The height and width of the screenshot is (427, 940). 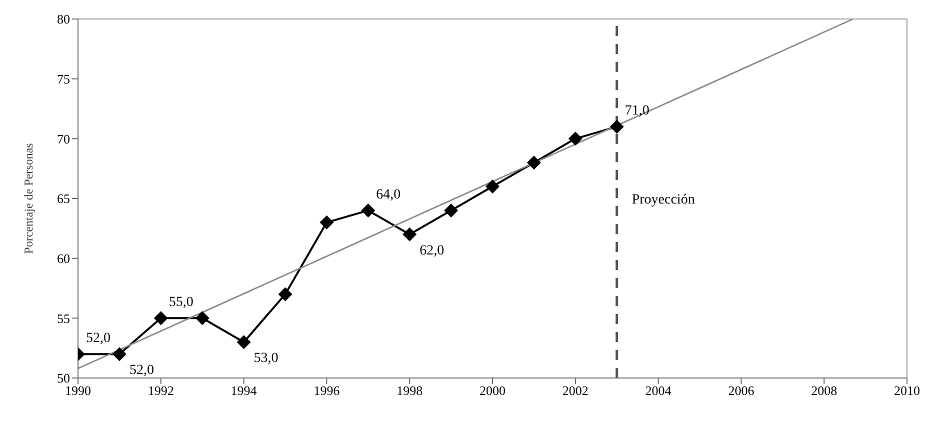 What do you see at coordinates (63, 258) in the screenshot?
I see `y-tick-label: 60` at bounding box center [63, 258].